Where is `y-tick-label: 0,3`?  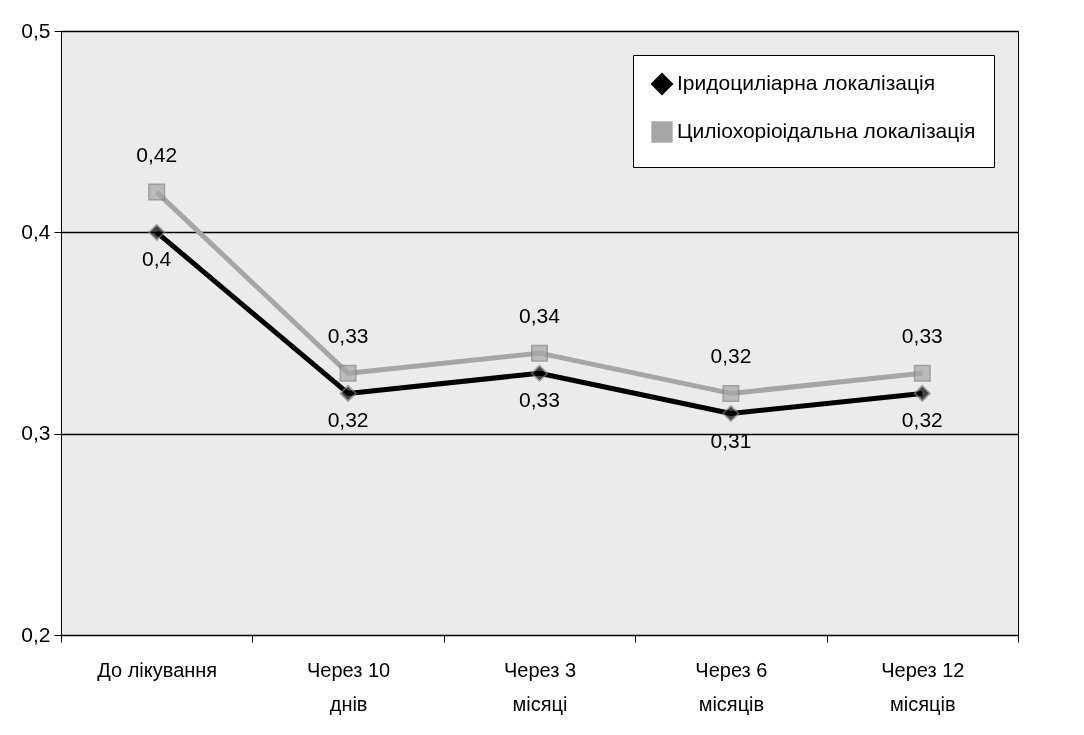
y-tick-label: 0,3 is located at coordinates (36, 433).